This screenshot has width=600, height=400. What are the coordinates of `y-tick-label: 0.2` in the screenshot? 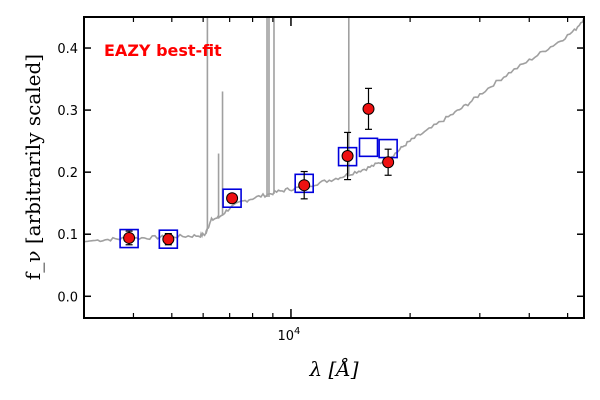 It's located at (67, 173).